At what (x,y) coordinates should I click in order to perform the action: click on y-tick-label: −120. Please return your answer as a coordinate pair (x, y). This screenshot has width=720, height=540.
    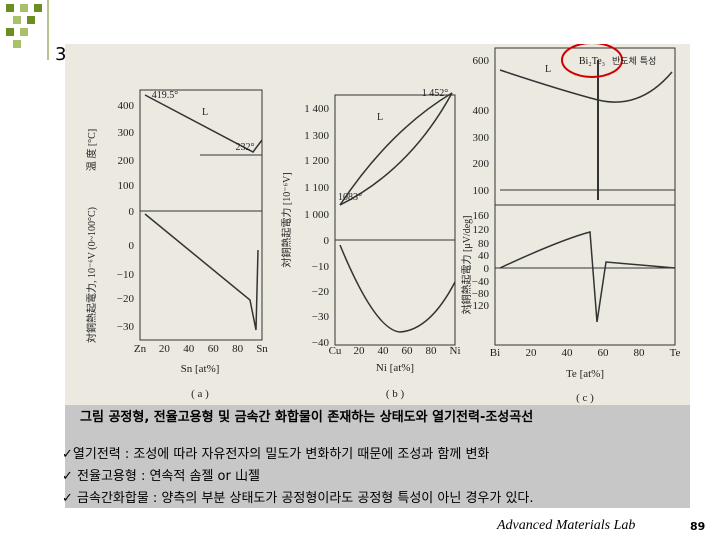
    Looking at the image, I should click on (477, 306).